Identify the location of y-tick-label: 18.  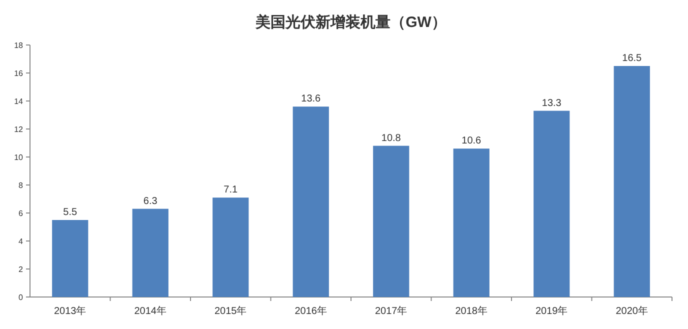
(19, 45).